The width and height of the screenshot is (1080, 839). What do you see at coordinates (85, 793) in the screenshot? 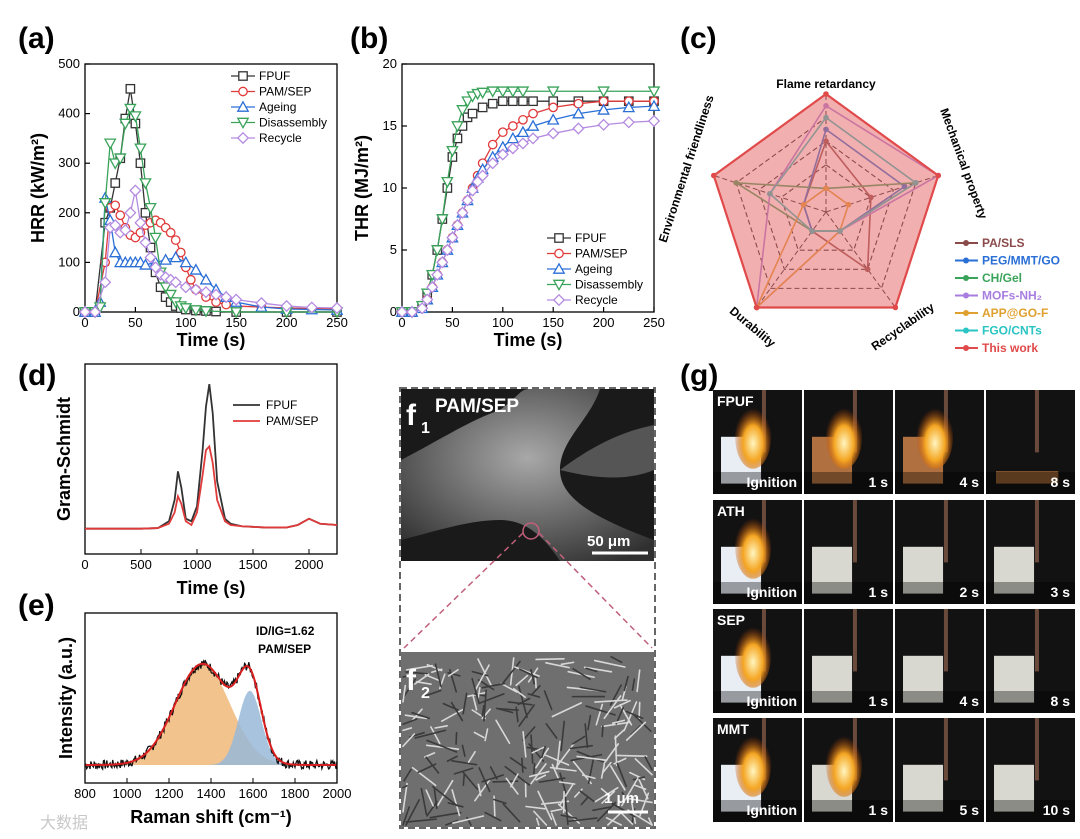
I see `x-tick-label: 800` at bounding box center [85, 793].